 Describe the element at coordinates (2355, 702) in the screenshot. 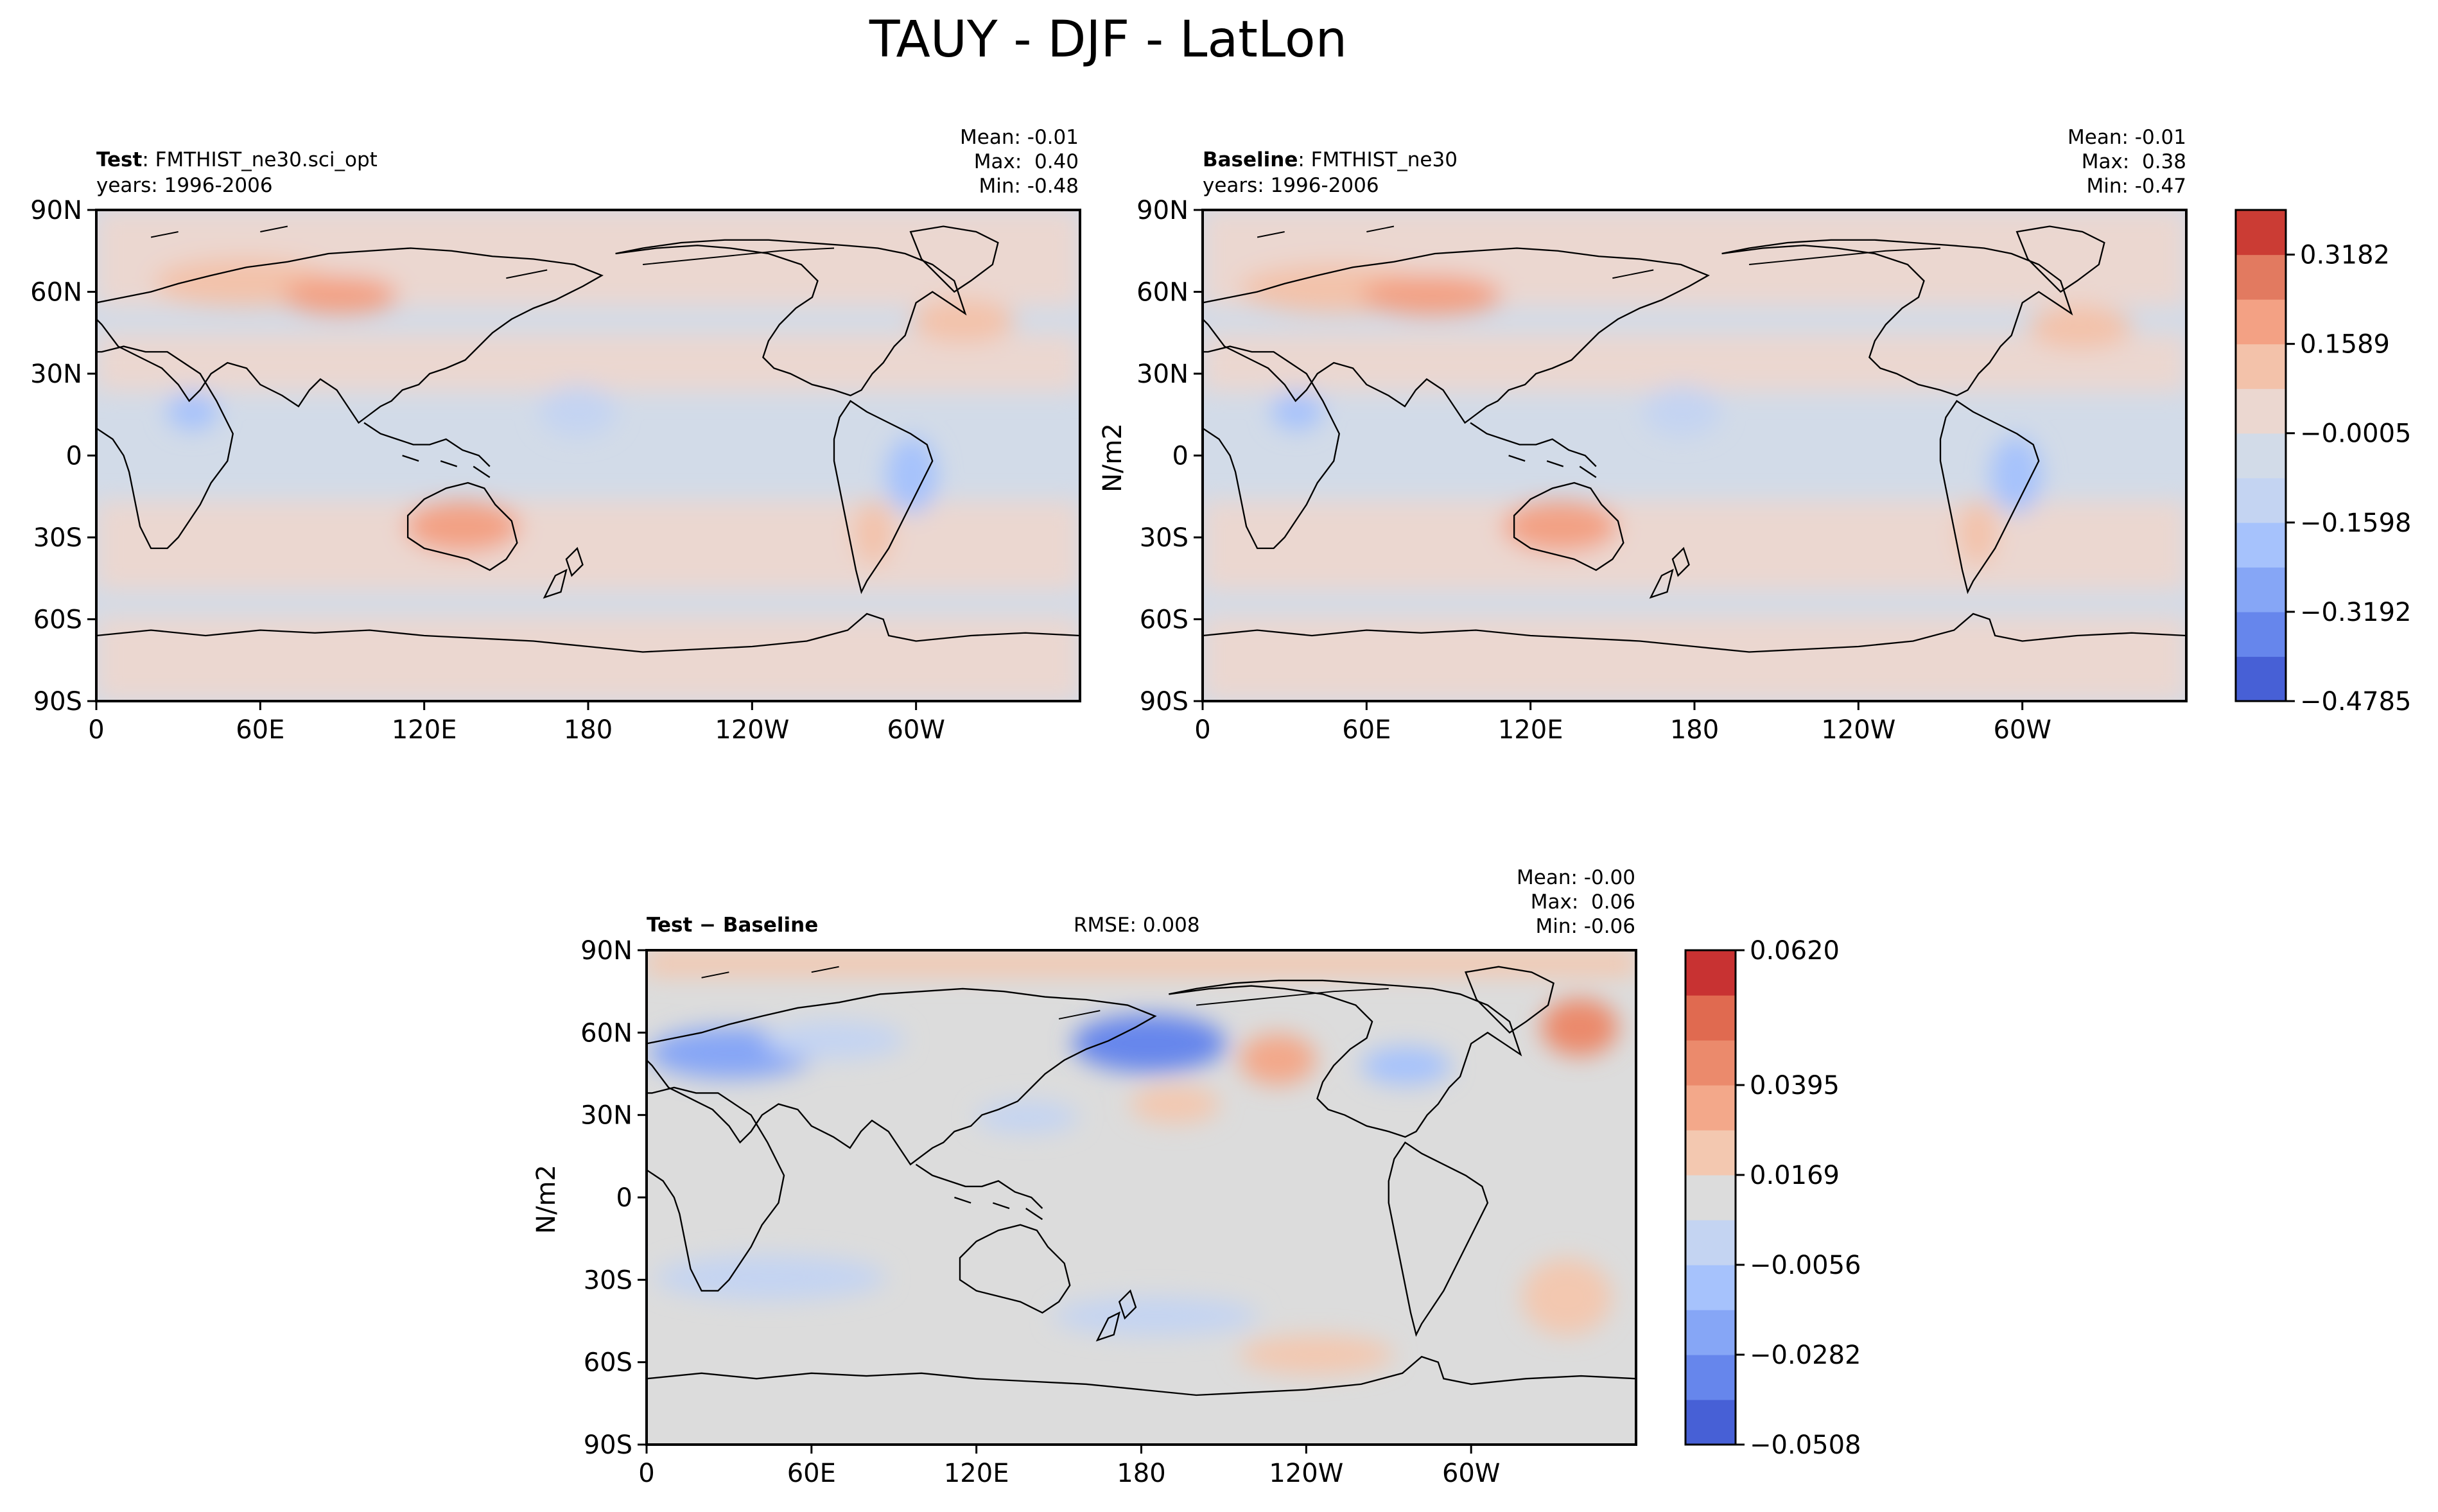

I see `baseline-colorbar-label: −0.4785` at that location.